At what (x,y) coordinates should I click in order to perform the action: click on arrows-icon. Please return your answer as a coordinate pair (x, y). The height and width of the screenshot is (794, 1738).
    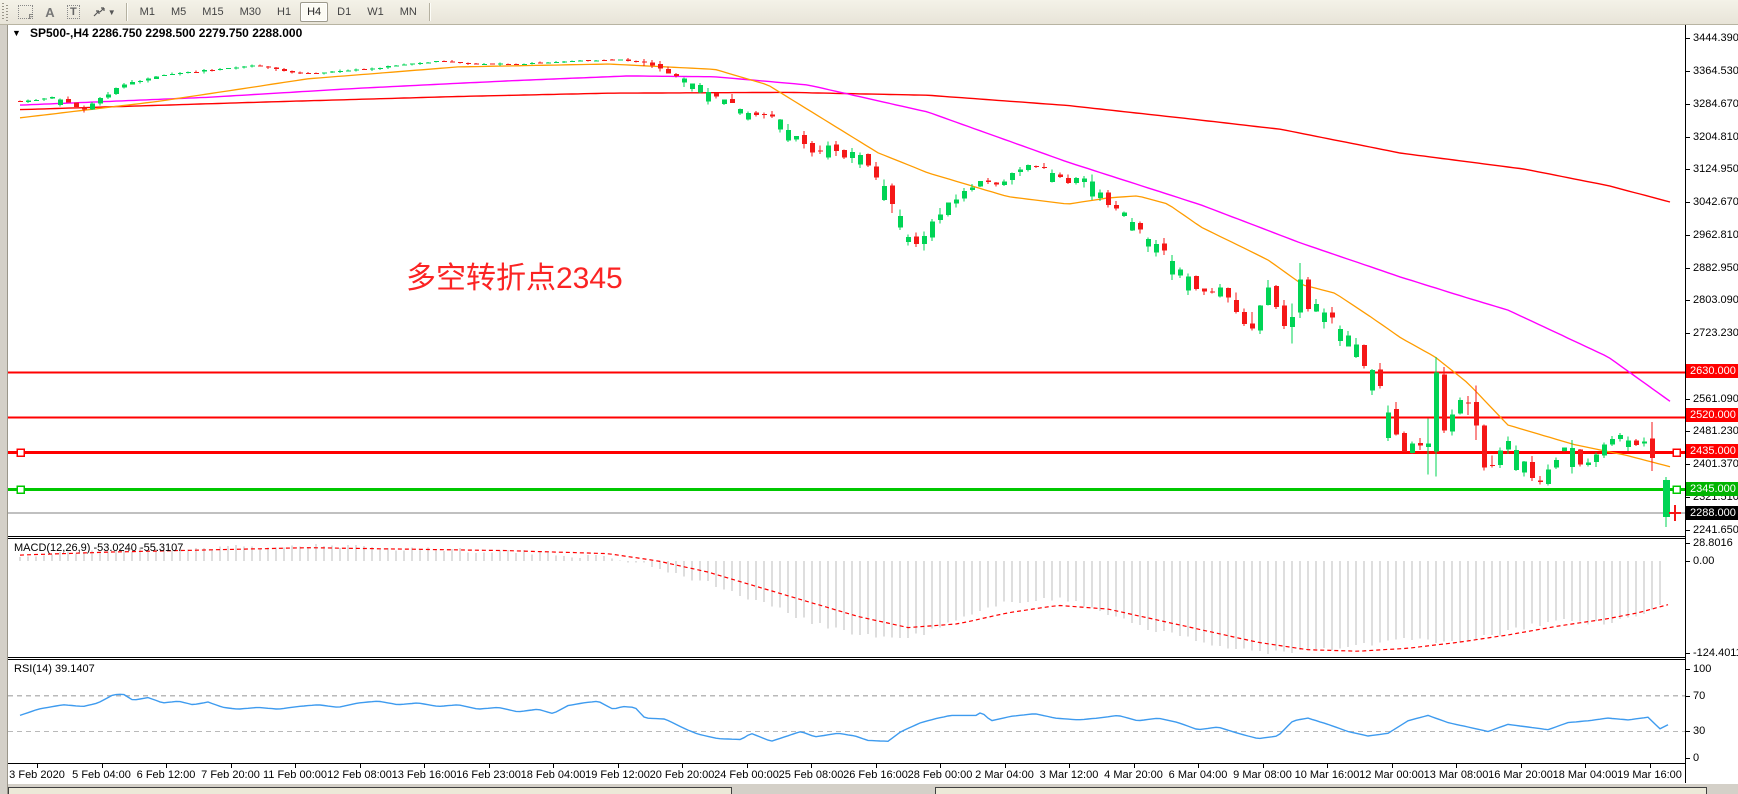
    Looking at the image, I should click on (99, 12).